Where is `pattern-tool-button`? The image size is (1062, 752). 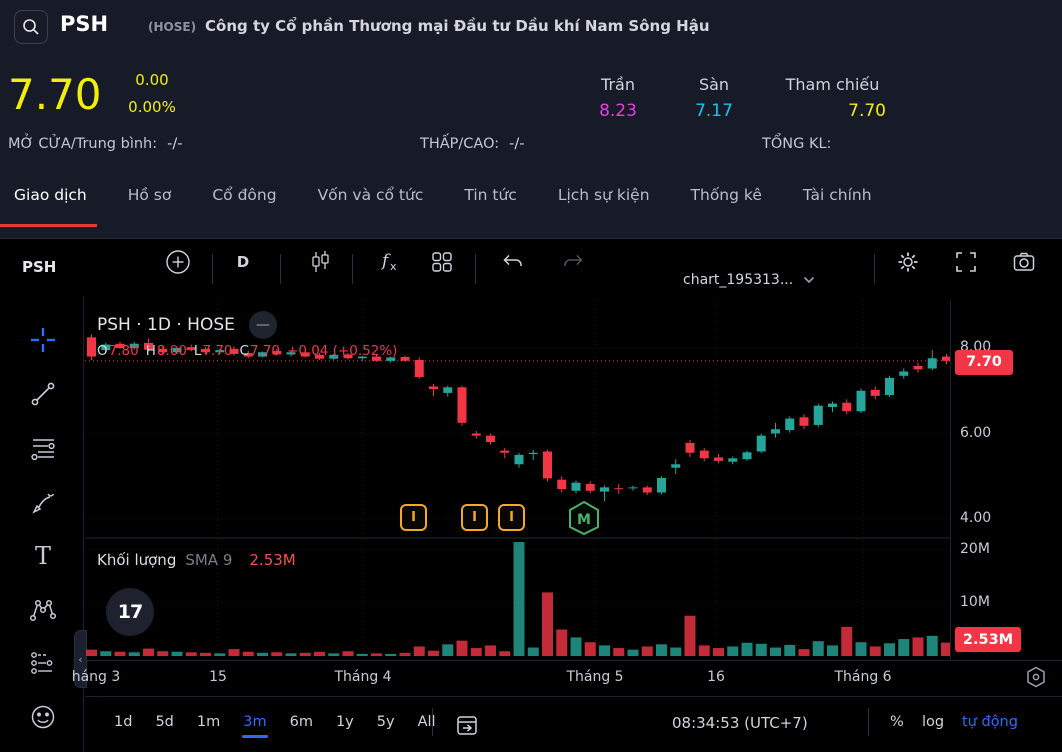 pattern-tool-button is located at coordinates (43, 610).